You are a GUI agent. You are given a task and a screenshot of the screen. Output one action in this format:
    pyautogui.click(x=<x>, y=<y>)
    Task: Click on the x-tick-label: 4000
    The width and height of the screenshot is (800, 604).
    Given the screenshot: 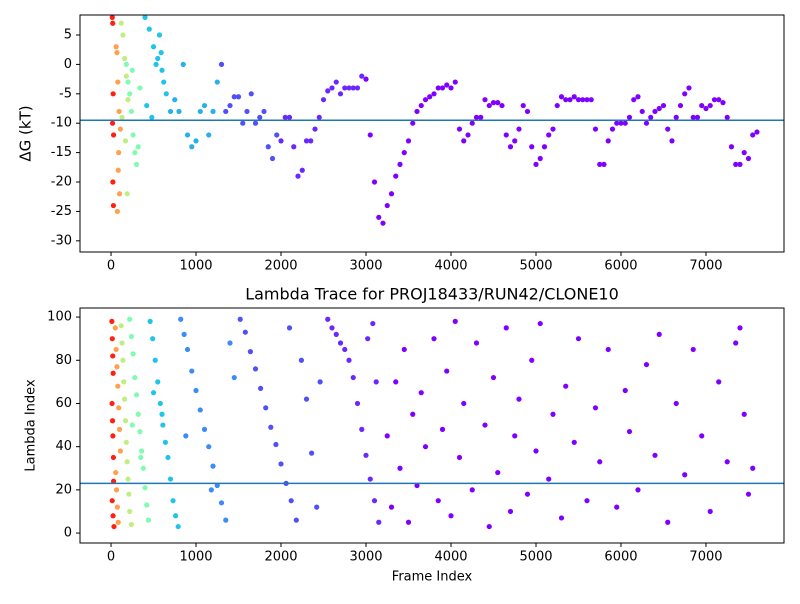 What is the action you would take?
    pyautogui.click(x=450, y=557)
    